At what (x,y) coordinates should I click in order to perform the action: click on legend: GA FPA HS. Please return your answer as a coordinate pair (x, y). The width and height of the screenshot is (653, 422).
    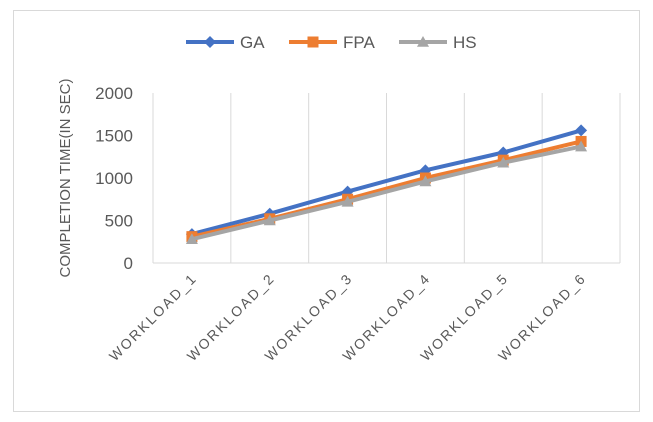
    Looking at the image, I should click on (331, 42).